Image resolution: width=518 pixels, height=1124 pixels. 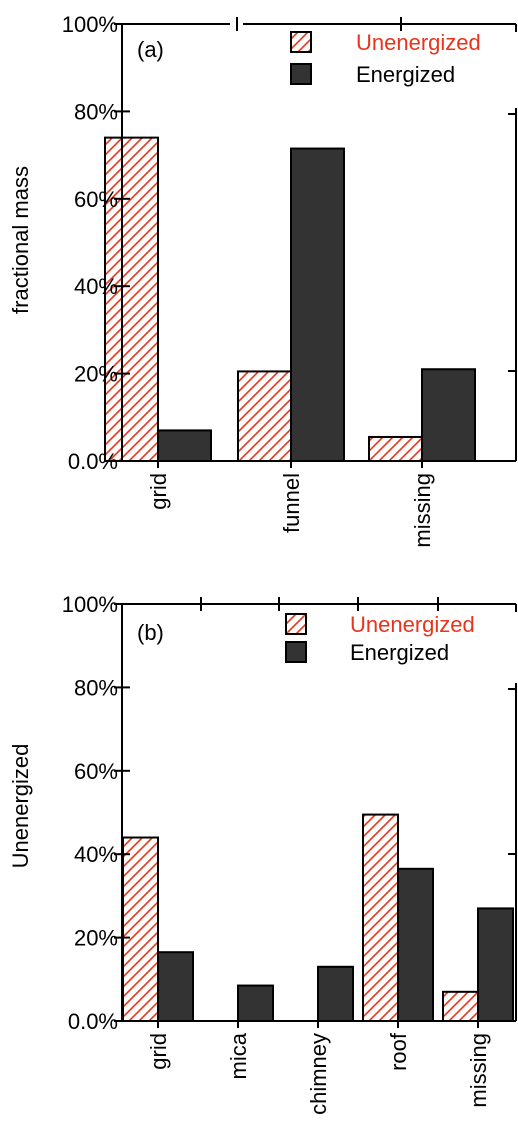 I want to click on x-tick-label-funnel: funnel, so click(x=291, y=503).